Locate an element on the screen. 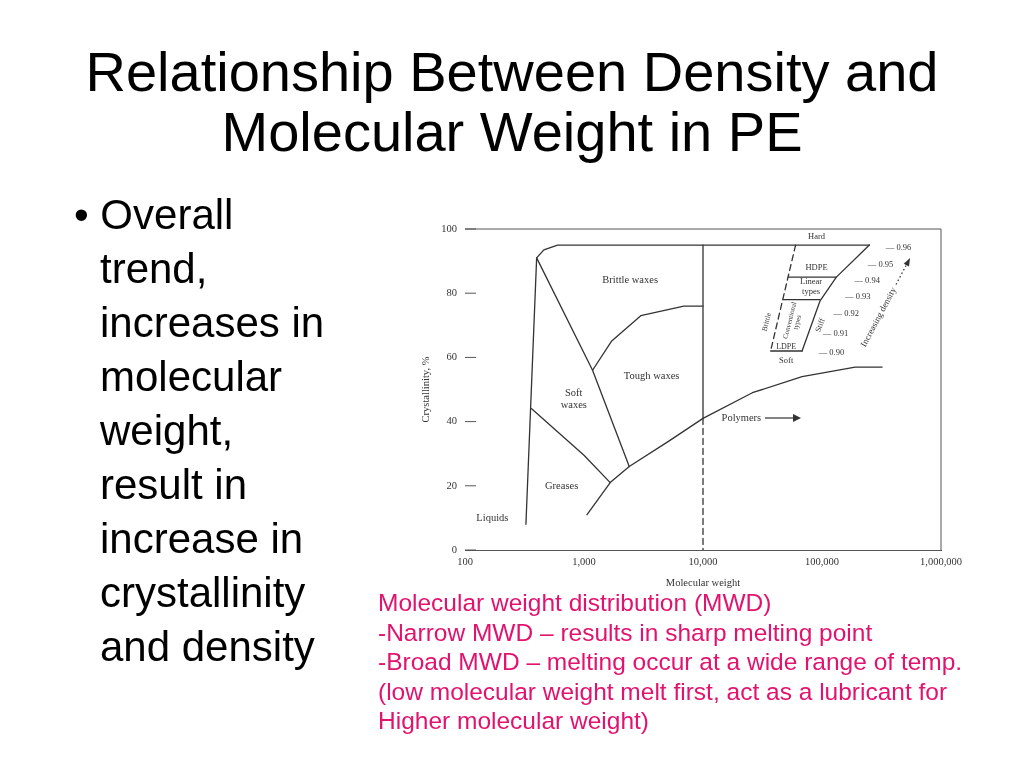 This screenshot has width=1024, height=768. x-tick-label: 10,000 is located at coordinates (703, 562).